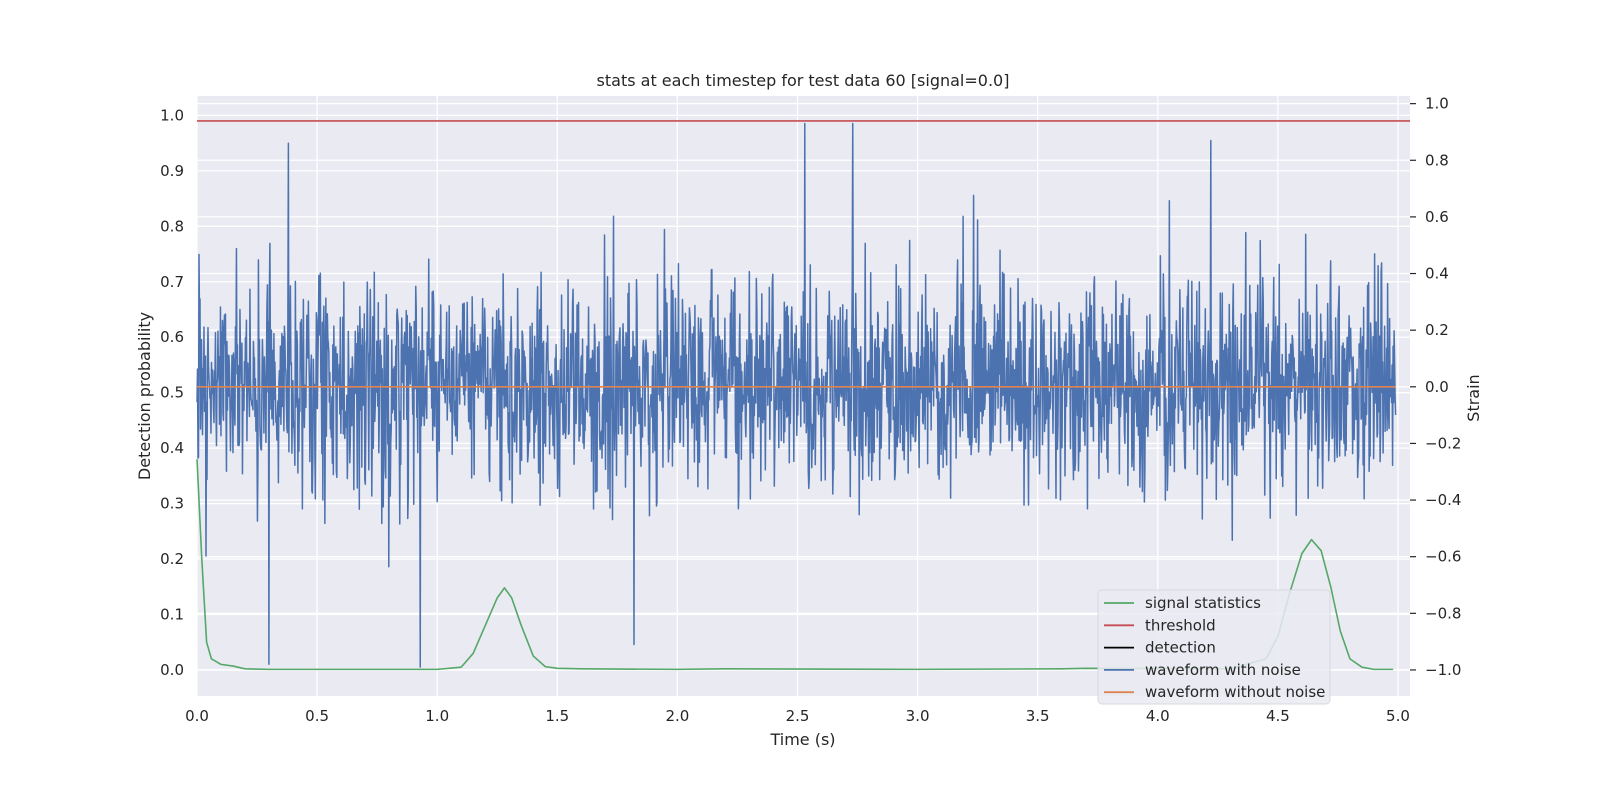  I want to click on y2-tick-label: −0.4, so click(1443, 500).